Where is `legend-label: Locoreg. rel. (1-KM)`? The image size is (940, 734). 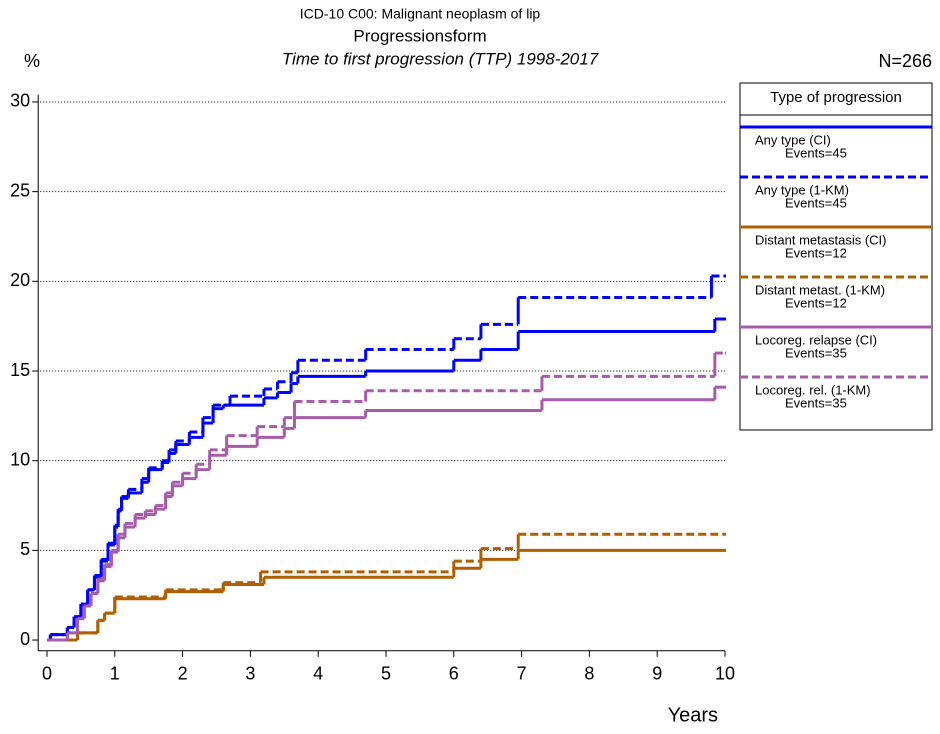
legend-label: Locoreg. rel. (1-KM) is located at coordinates (813, 389).